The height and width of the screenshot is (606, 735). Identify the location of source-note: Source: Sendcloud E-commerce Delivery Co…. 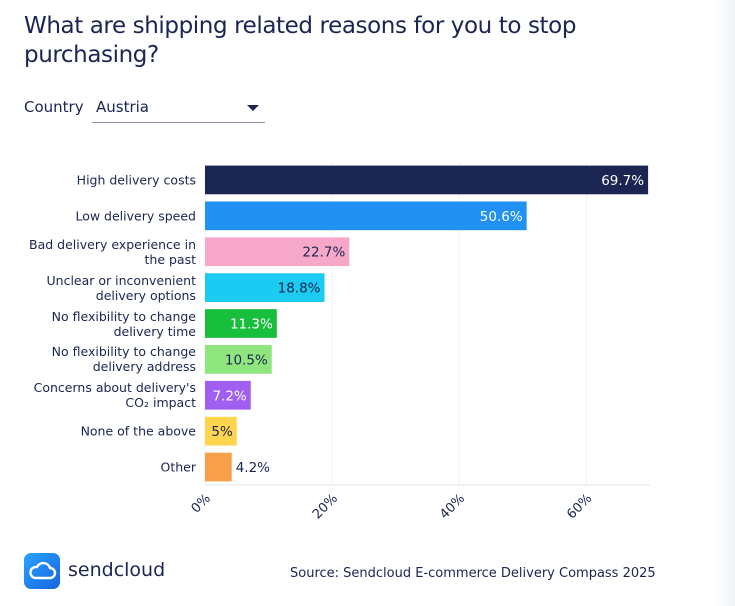
(473, 573).